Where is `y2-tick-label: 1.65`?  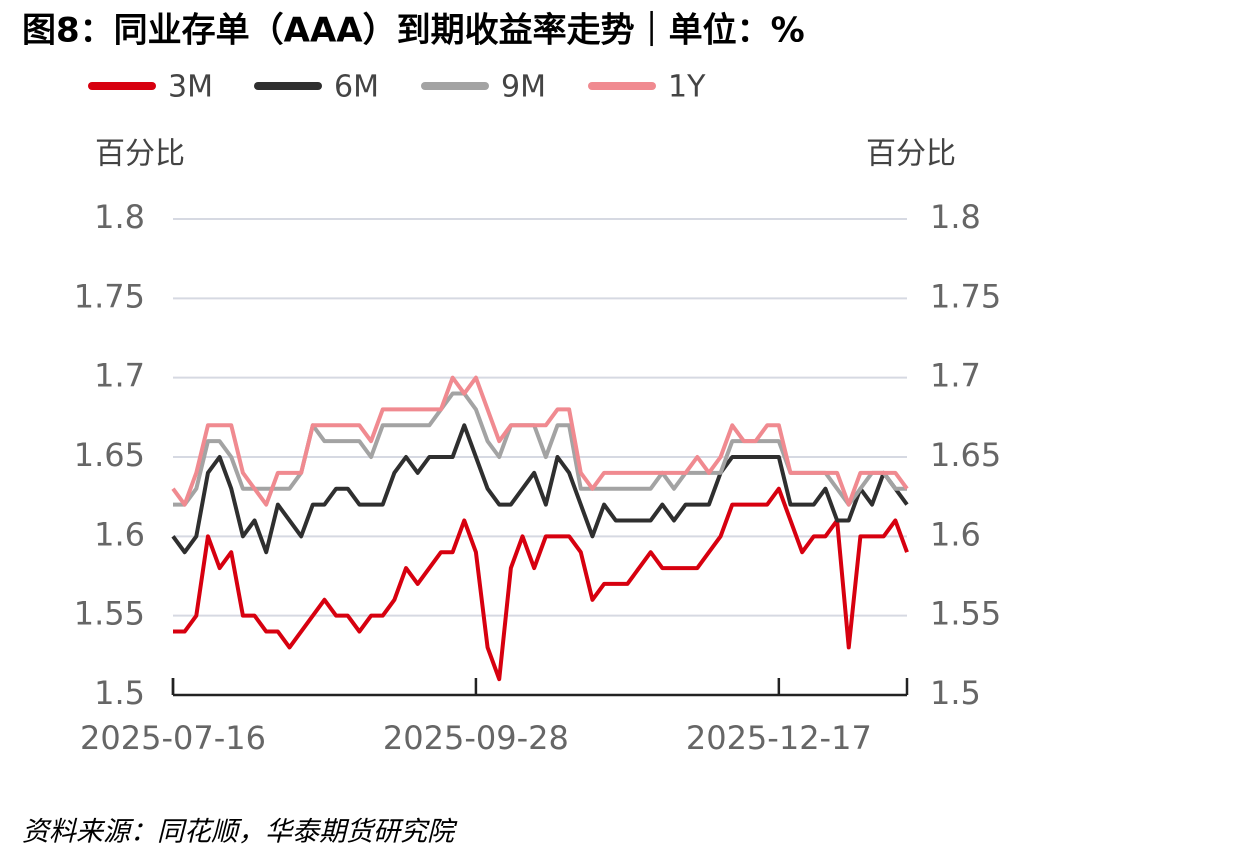 y2-tick-label: 1.65 is located at coordinates (965, 455).